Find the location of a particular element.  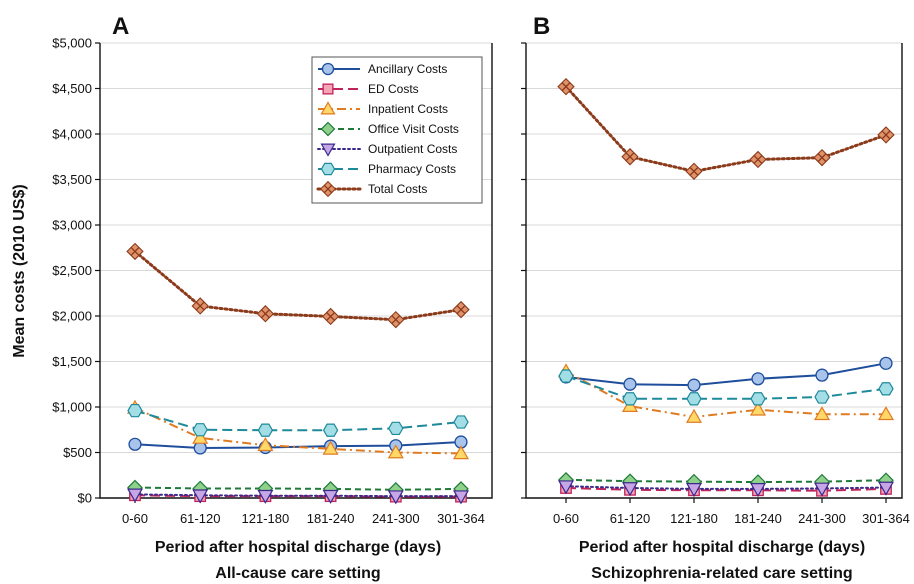

y-tick-label: $500 is located at coordinates (77, 452).